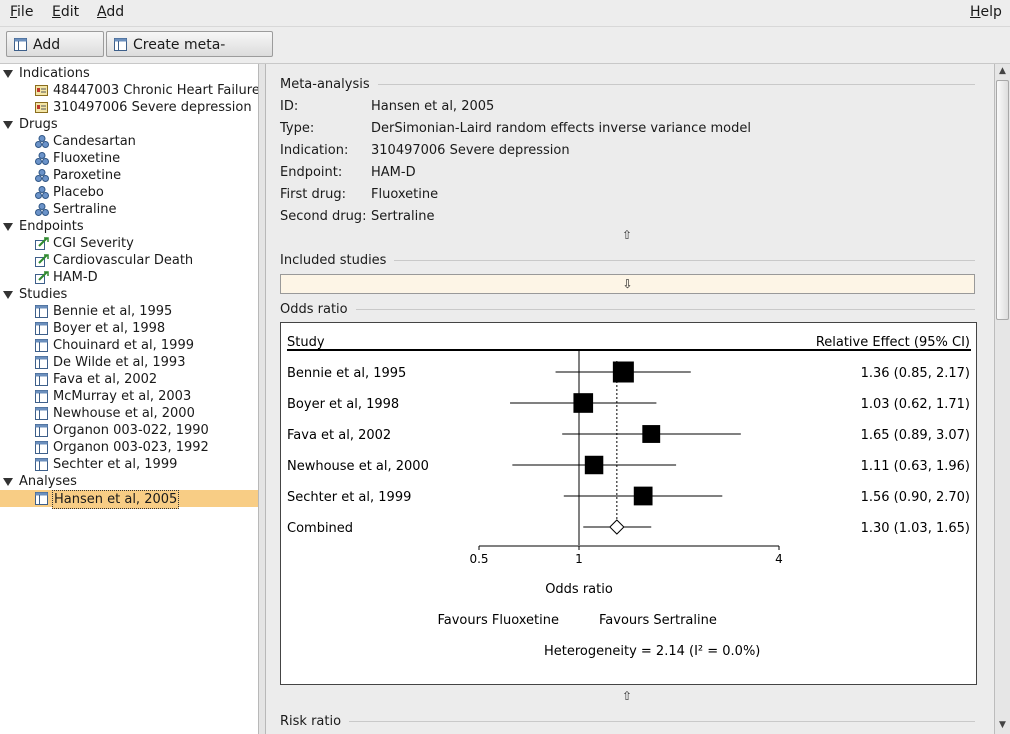 The width and height of the screenshot is (1010, 734). I want to click on tree-item-label: Organon 003-023, 1992, so click(131, 447).